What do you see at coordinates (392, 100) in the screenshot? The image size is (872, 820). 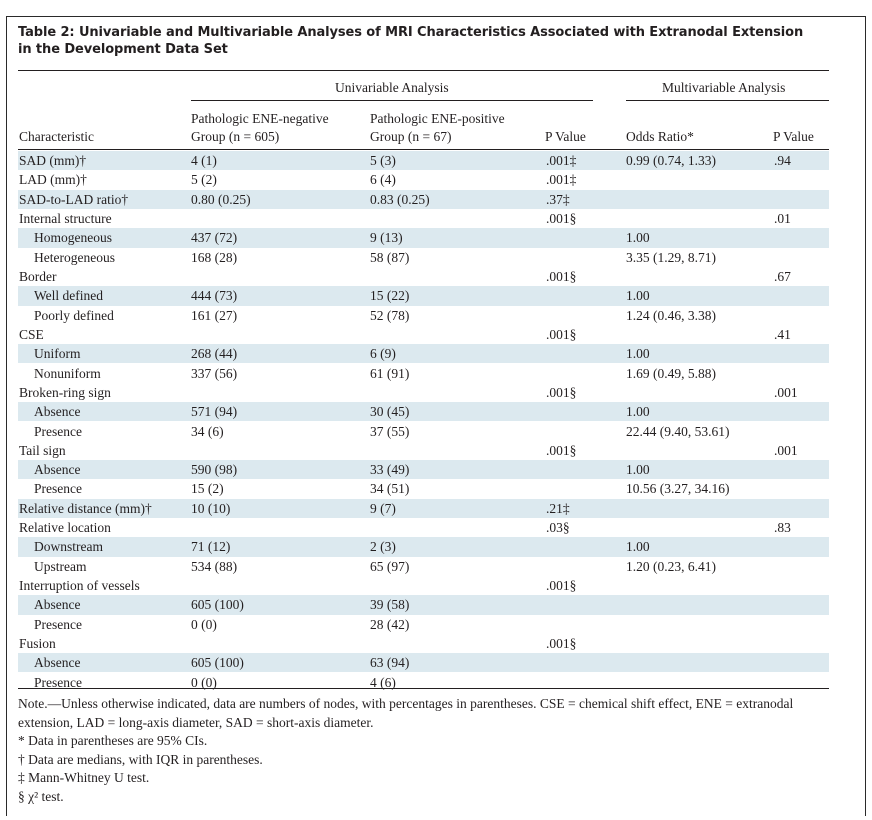 I see `univariable-rule` at bounding box center [392, 100].